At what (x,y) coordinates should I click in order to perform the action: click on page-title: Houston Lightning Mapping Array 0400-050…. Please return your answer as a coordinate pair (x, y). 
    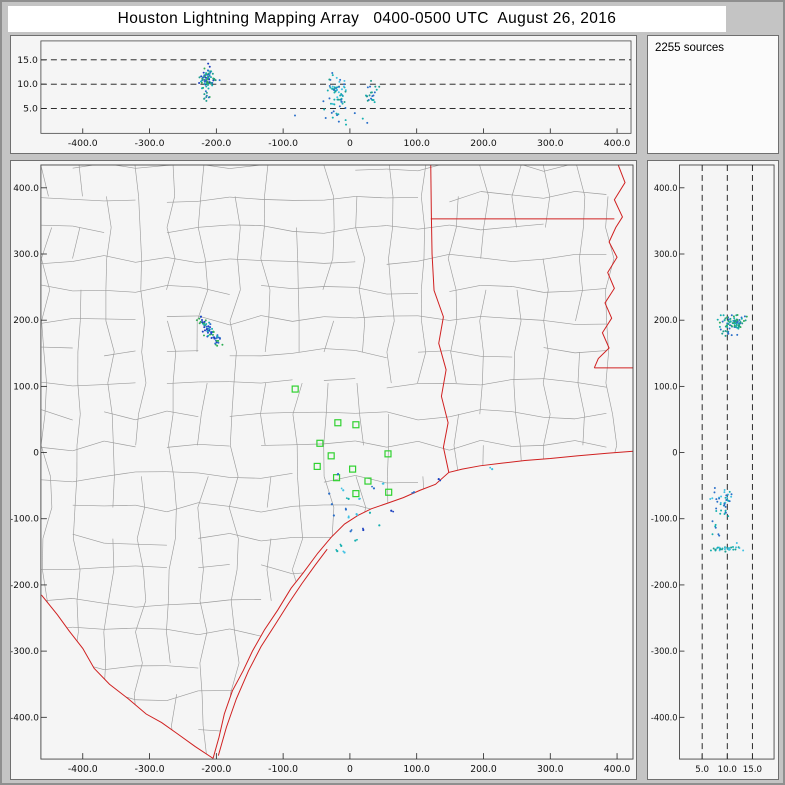
    Looking at the image, I should click on (367, 18).